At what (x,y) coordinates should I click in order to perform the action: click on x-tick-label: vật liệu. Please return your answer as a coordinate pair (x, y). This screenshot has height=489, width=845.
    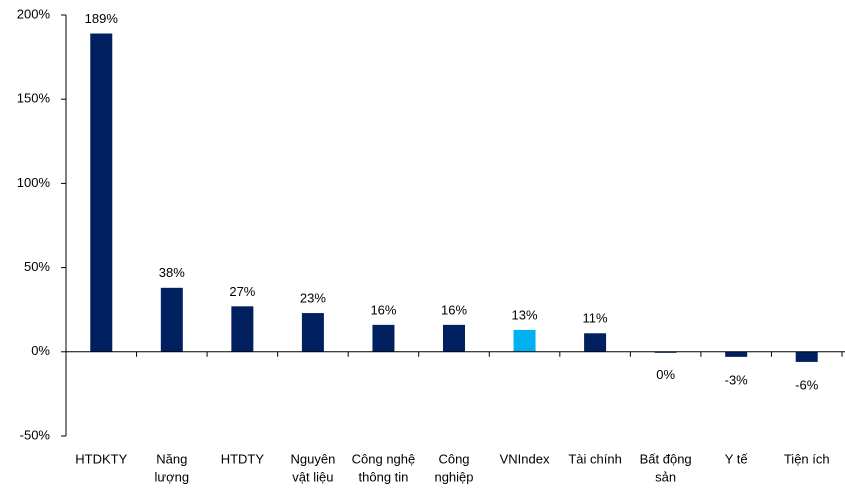
    Looking at the image, I should click on (312, 476).